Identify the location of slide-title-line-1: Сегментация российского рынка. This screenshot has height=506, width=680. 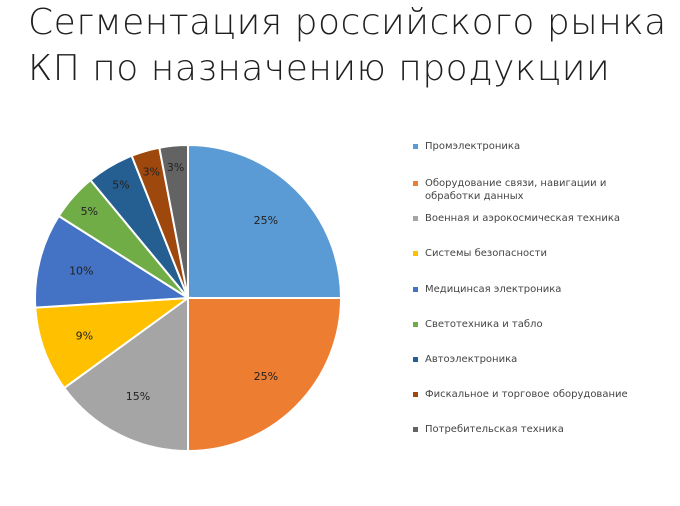
(347, 22).